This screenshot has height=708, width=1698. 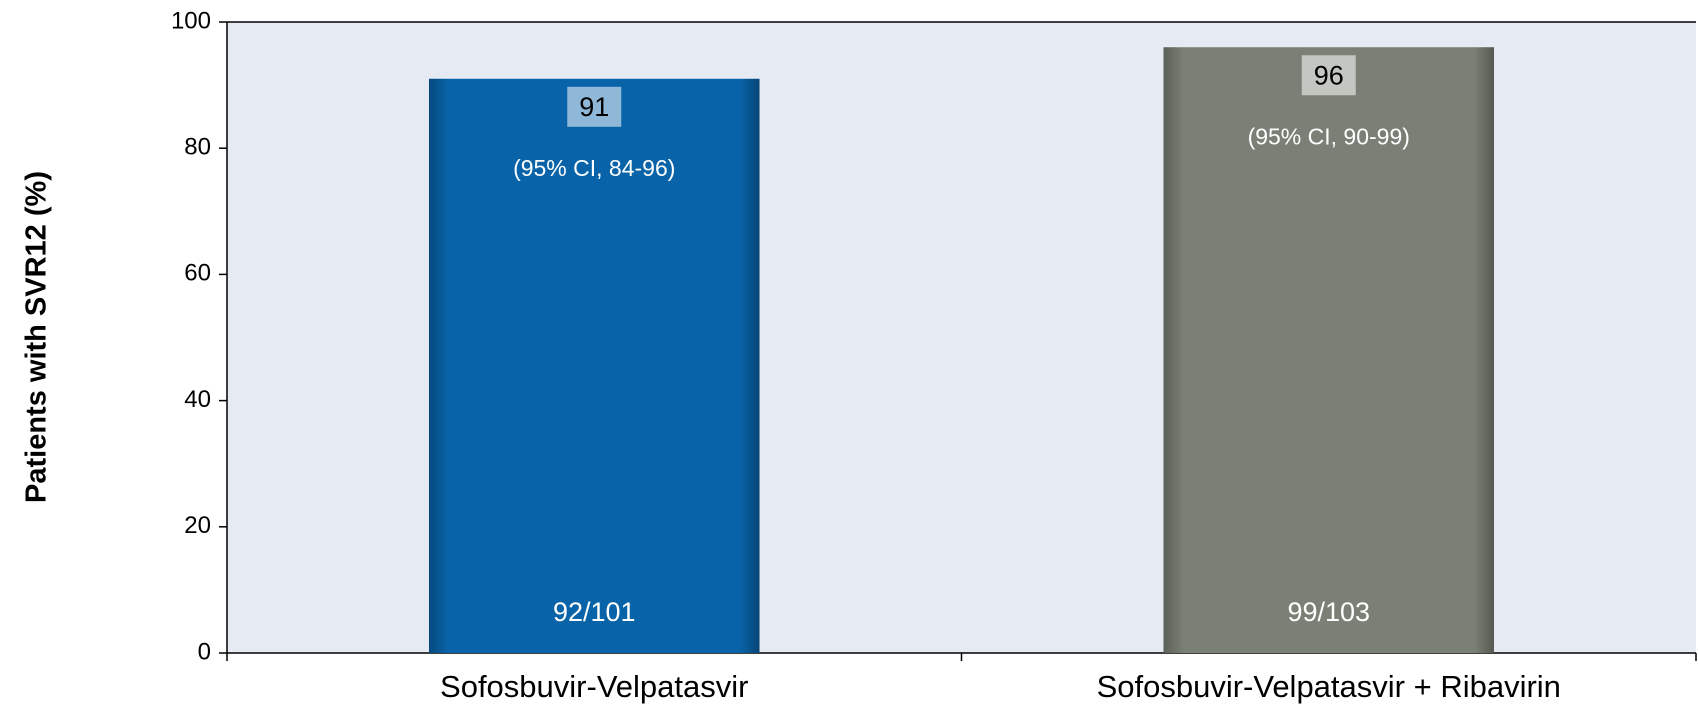 What do you see at coordinates (1329, 136) in the screenshot?
I see `ci-label: (95% CI, 90-99)` at bounding box center [1329, 136].